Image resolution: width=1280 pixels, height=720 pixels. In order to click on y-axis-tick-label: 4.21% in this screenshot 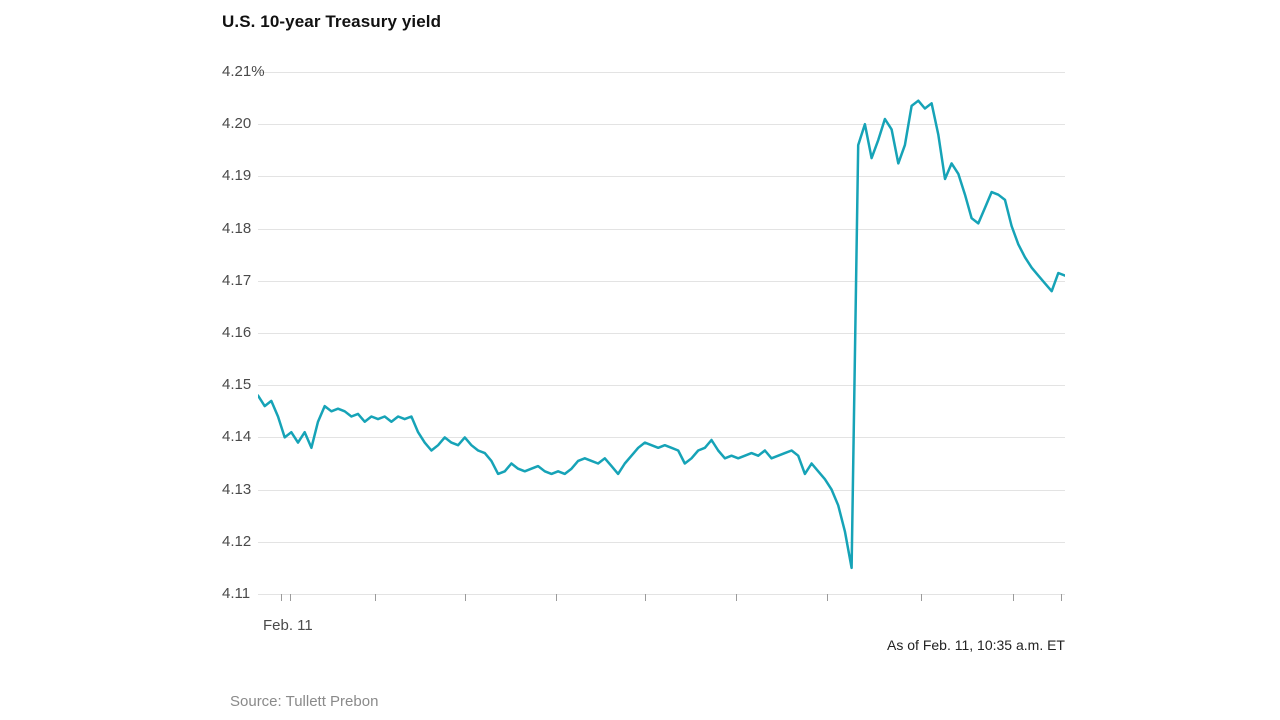, I will do `click(243, 71)`.